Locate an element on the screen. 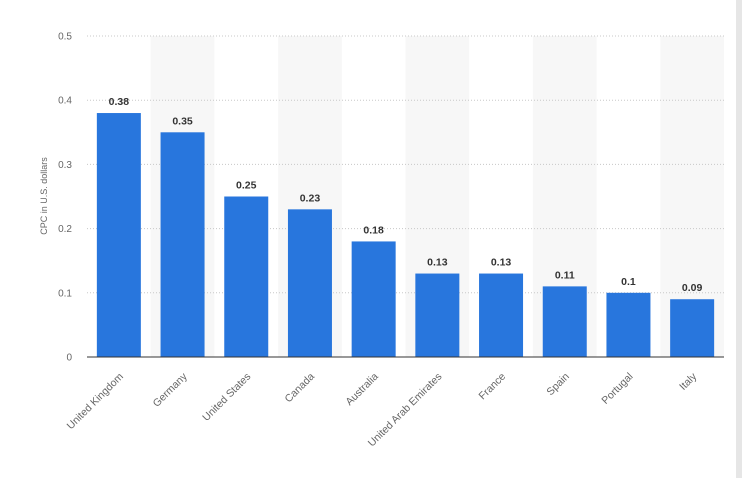 The image size is (742, 478). y-tick-label: 0 is located at coordinates (69, 358).